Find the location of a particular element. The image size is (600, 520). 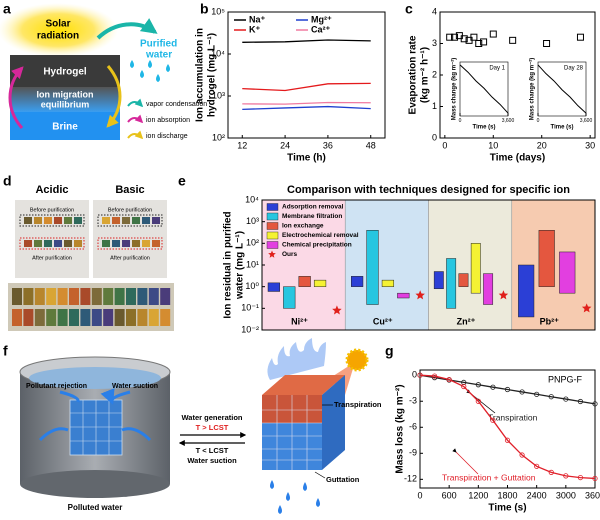

x-axis-label: Time (s) is located at coordinates (484, 128).